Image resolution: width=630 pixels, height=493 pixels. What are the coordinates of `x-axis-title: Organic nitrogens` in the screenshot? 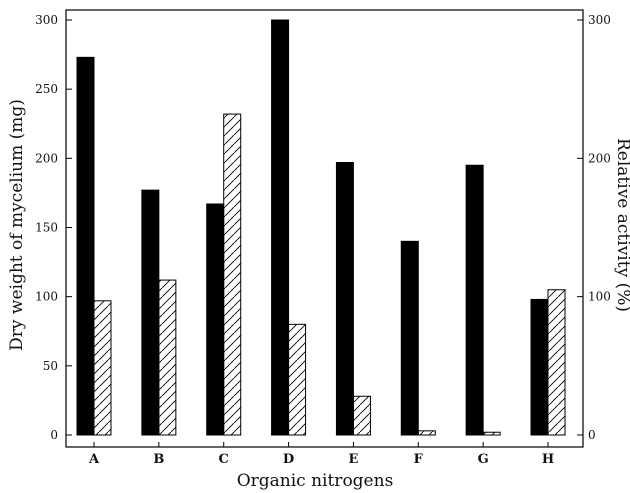 It's located at (315, 481).